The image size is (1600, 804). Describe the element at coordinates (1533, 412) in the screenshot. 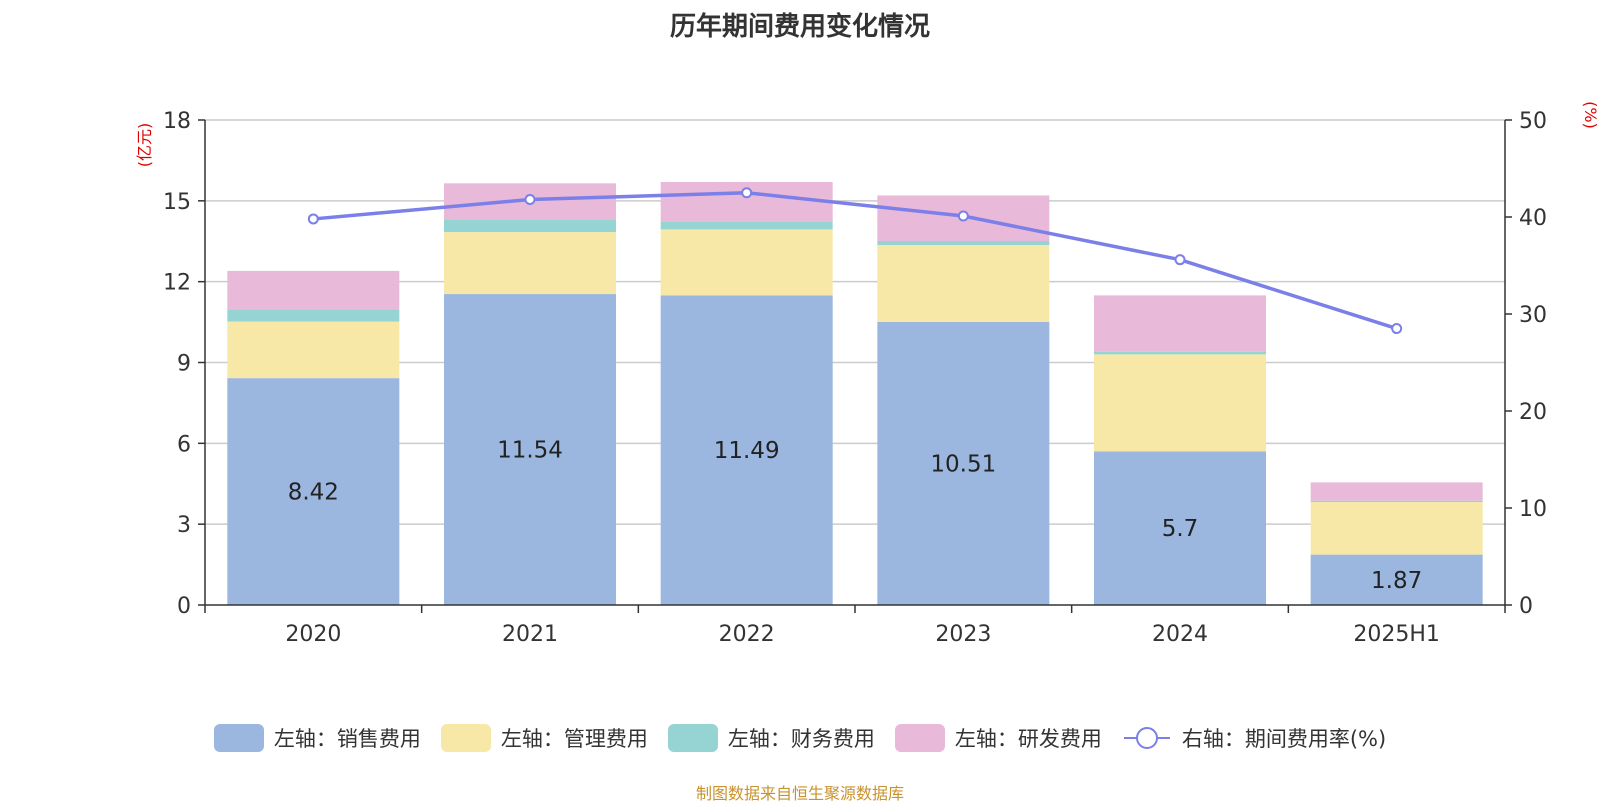

I see `right-tick-label: 20` at that location.